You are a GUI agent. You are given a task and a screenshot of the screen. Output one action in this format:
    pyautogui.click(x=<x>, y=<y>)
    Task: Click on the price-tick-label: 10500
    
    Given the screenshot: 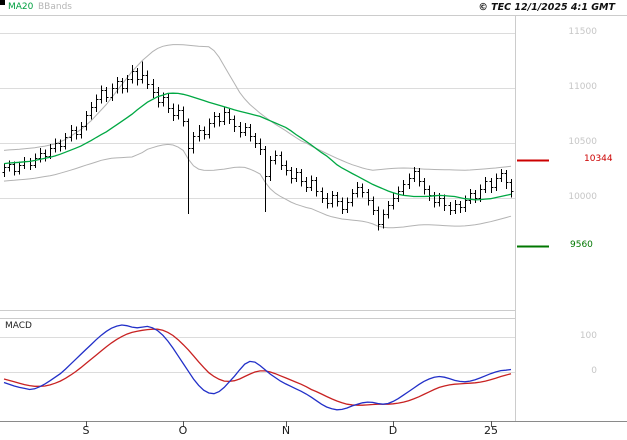 What is the action you would take?
    pyautogui.click(x=582, y=142)
    